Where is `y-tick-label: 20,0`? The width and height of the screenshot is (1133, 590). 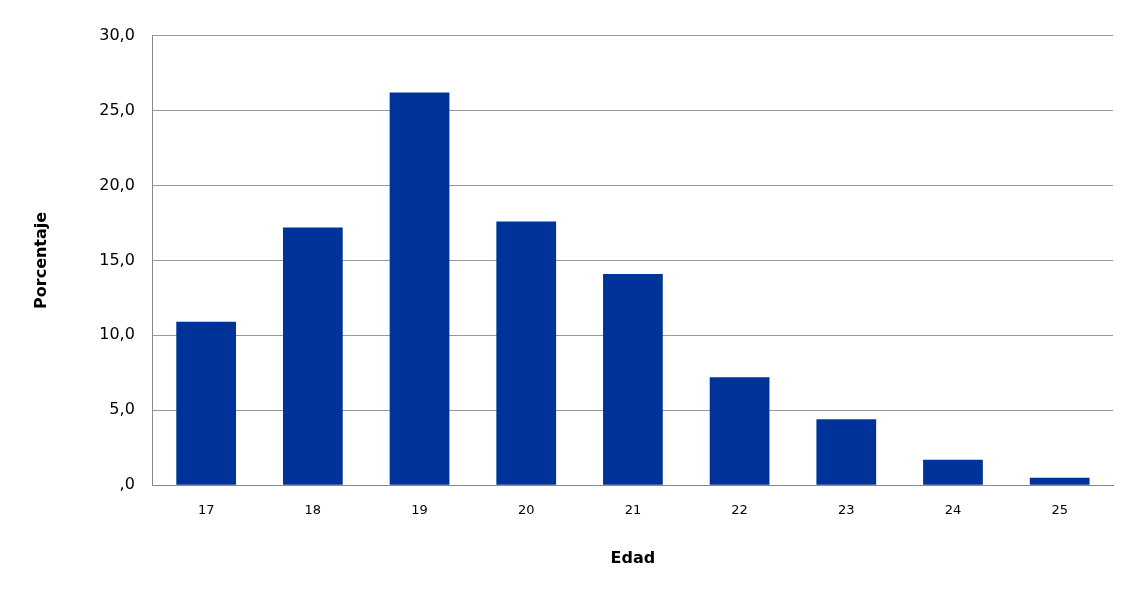
y-tick-label: 20,0 is located at coordinates (117, 184).